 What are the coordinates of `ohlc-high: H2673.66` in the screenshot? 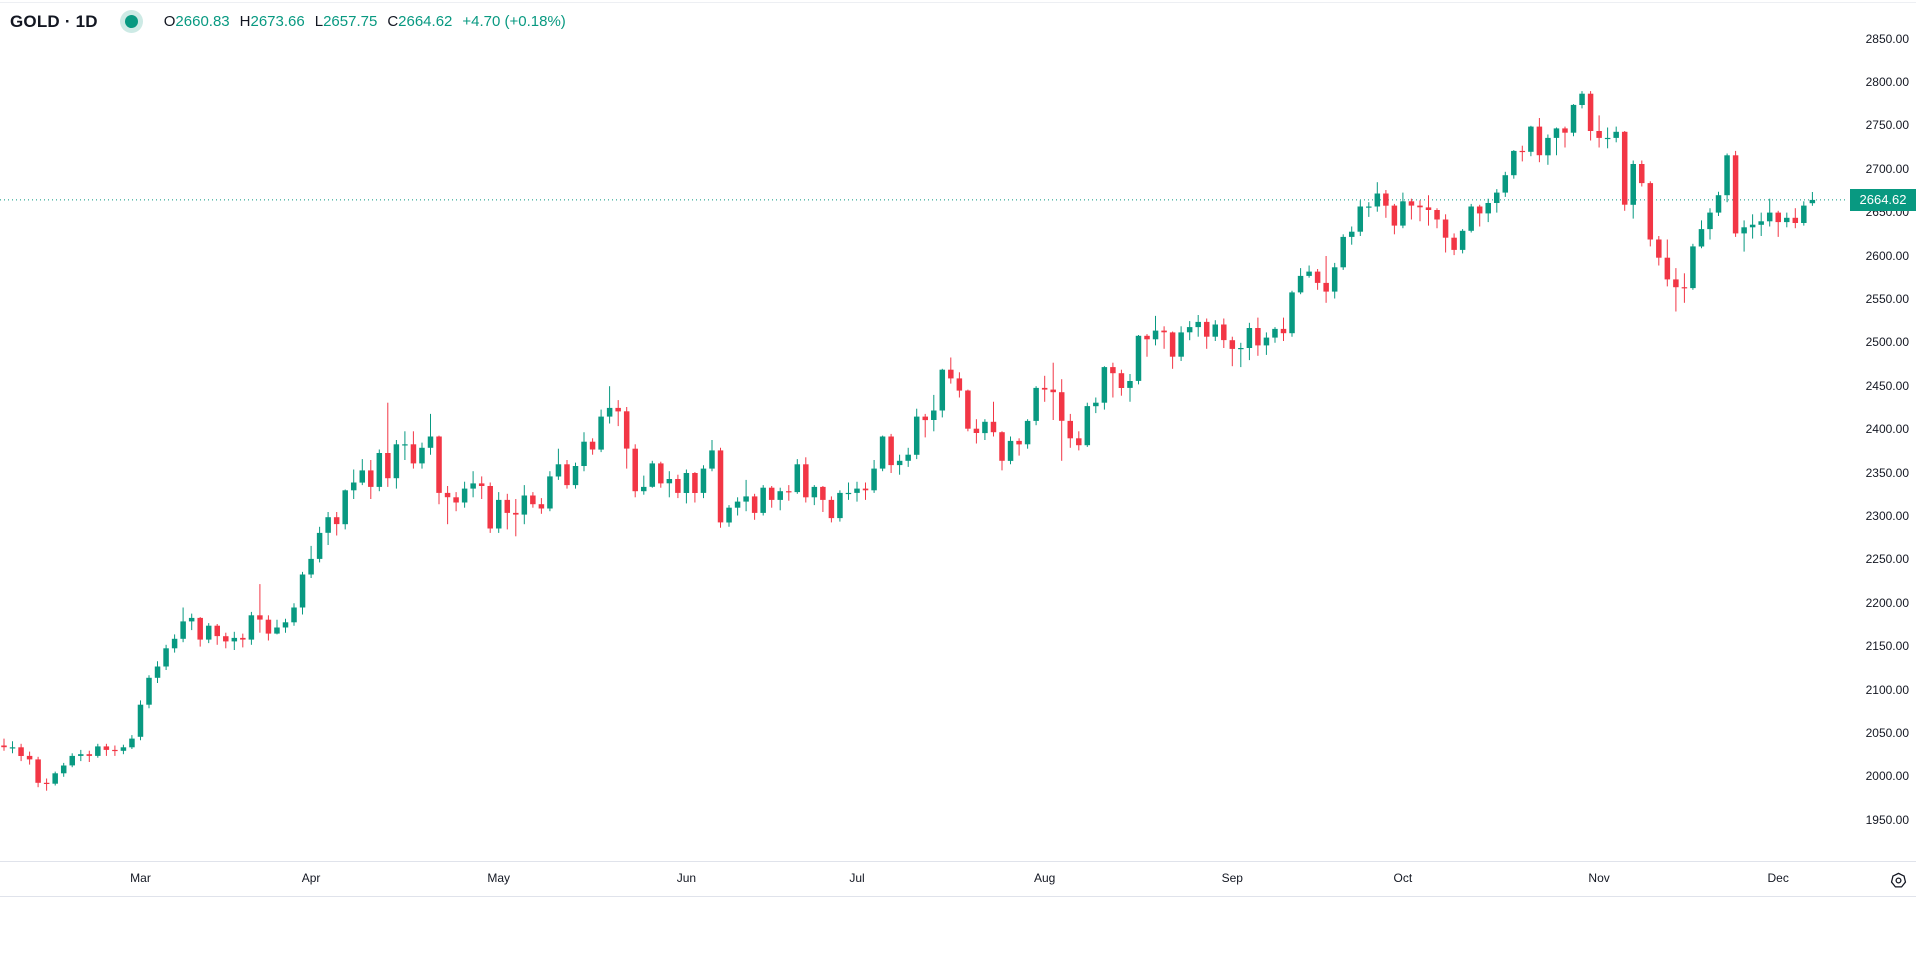 It's located at (272, 21).